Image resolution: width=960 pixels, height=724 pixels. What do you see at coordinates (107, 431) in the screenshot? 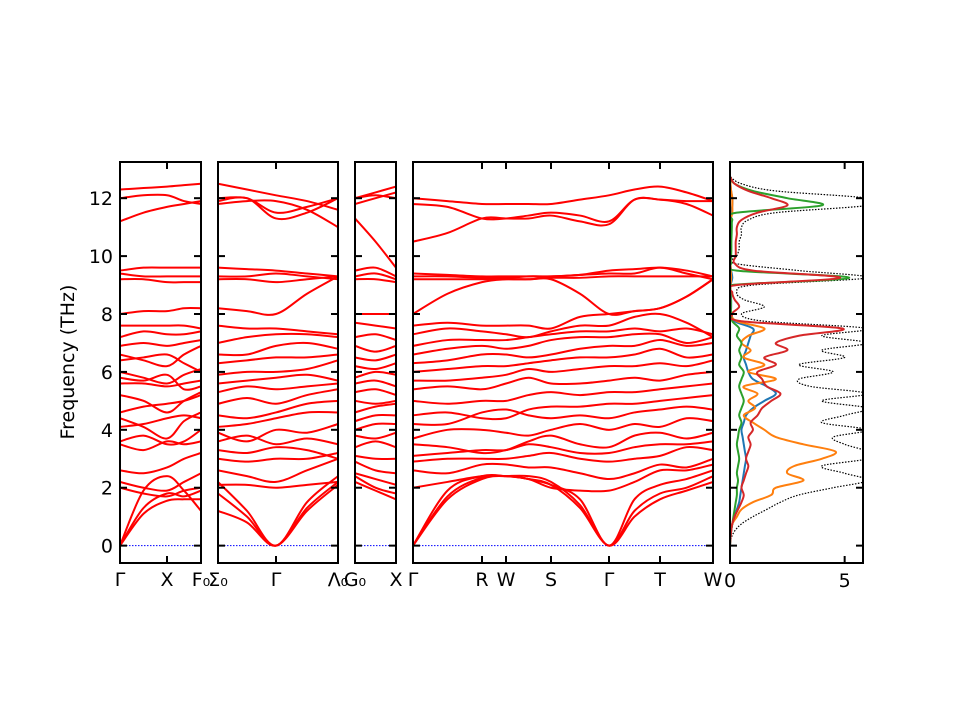
I see `y-tick-label: 4` at bounding box center [107, 431].